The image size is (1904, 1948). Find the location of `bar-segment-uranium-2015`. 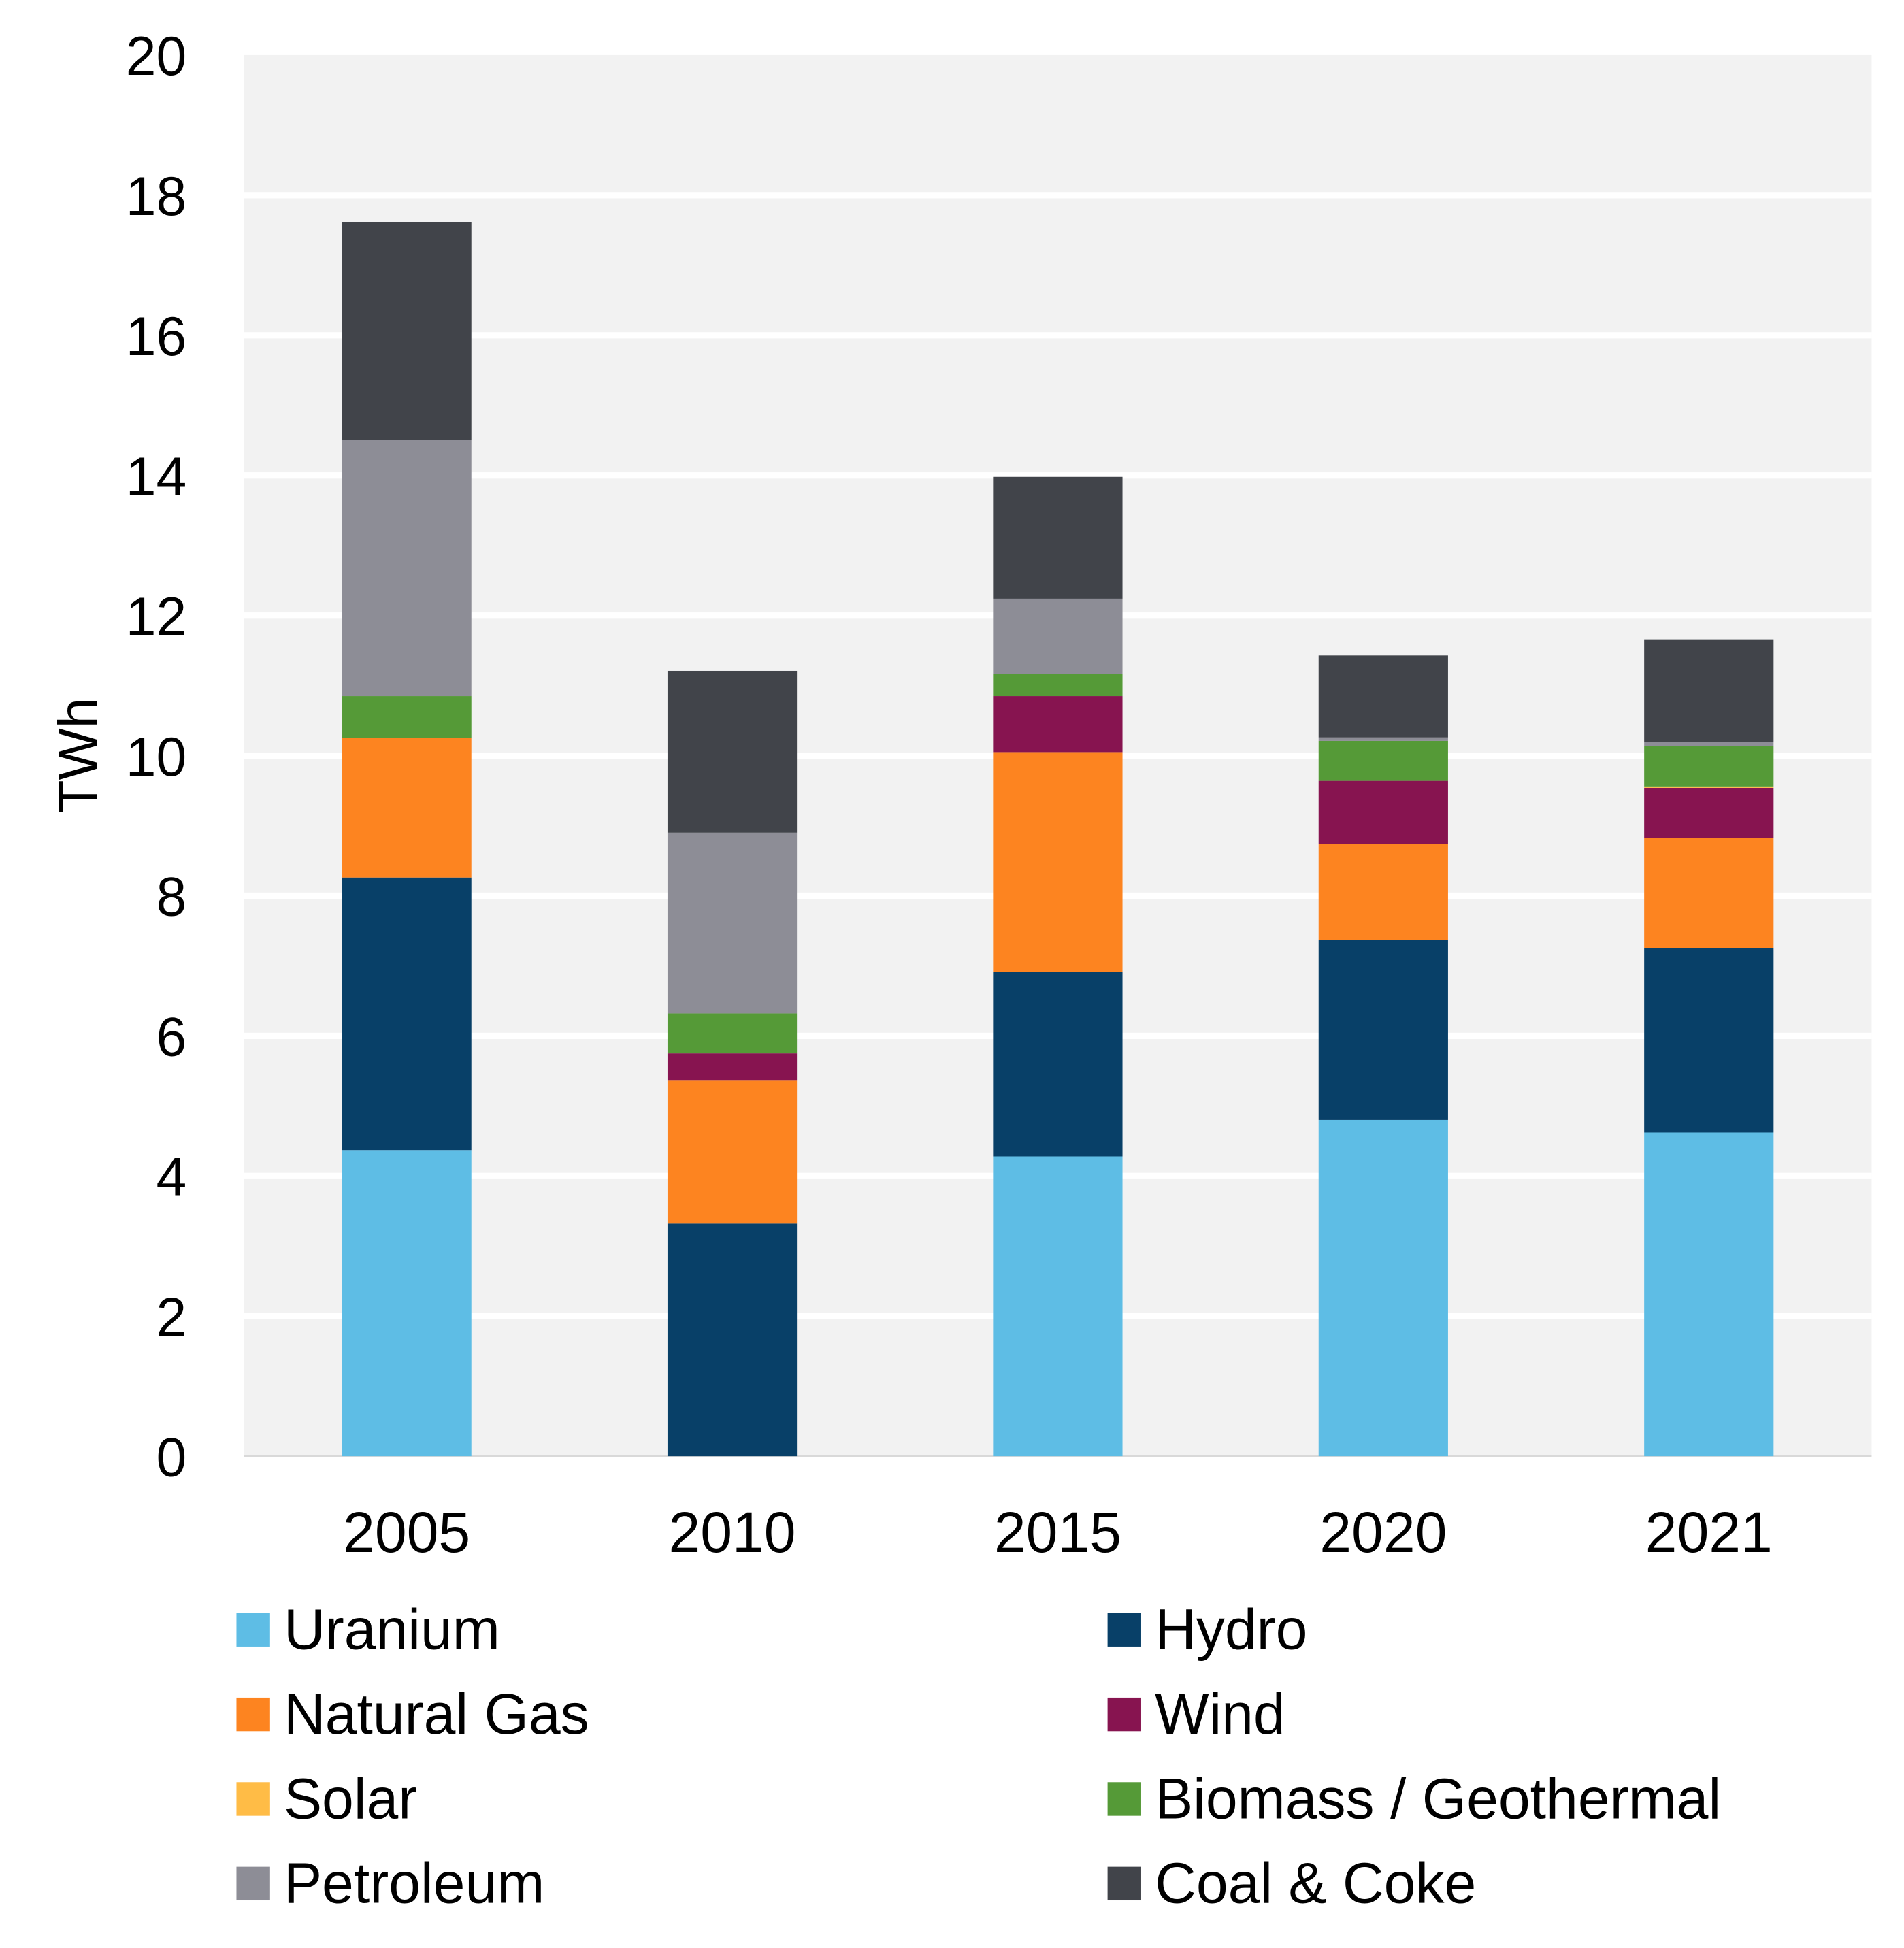

bar-segment-uranium-2015 is located at coordinates (1058, 1306).